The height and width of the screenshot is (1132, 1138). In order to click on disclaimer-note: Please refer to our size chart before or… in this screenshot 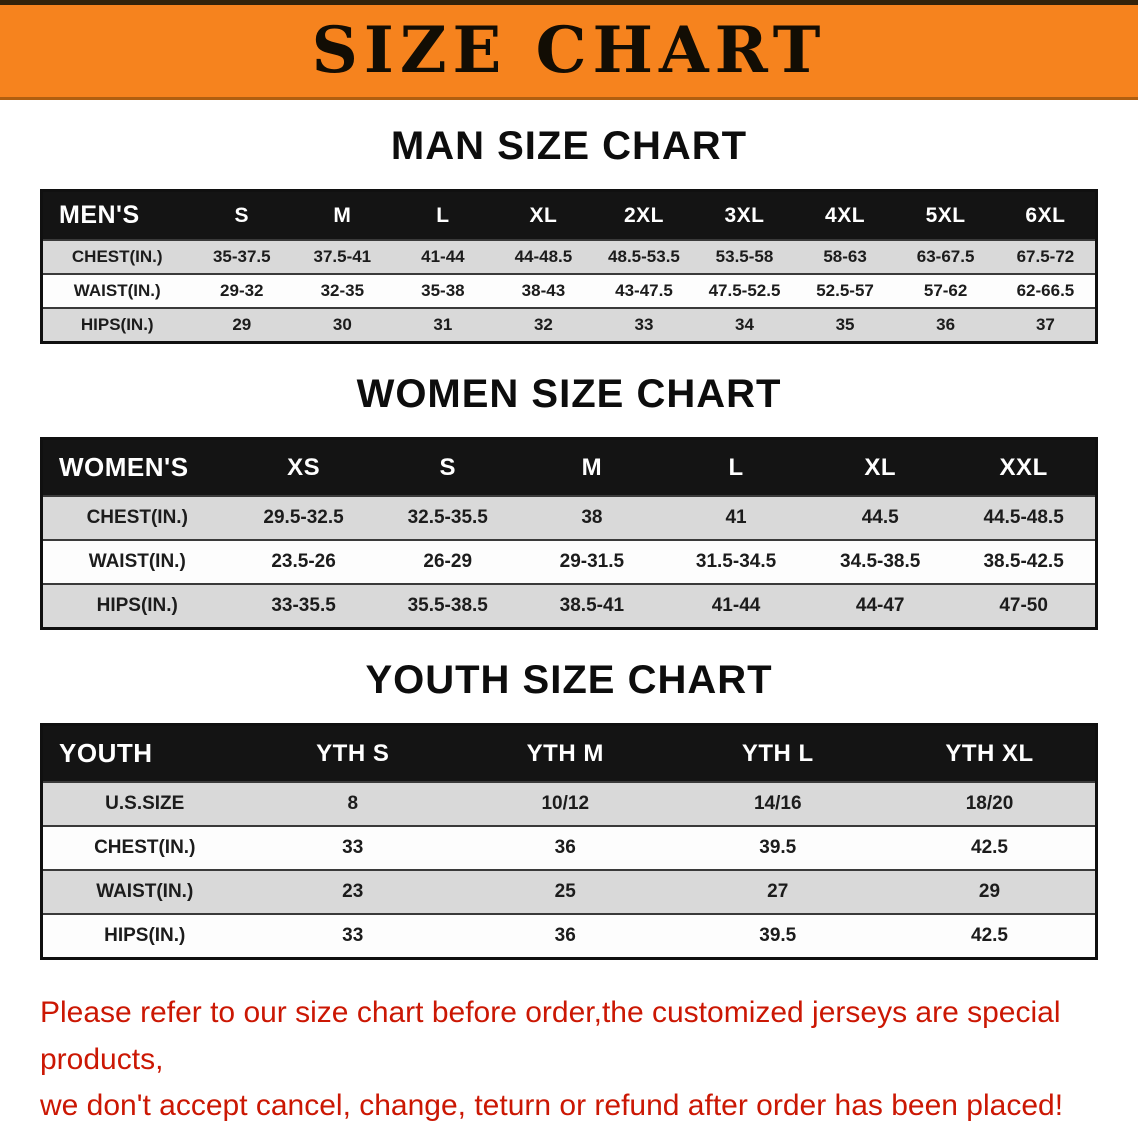, I will do `click(569, 1060)`.